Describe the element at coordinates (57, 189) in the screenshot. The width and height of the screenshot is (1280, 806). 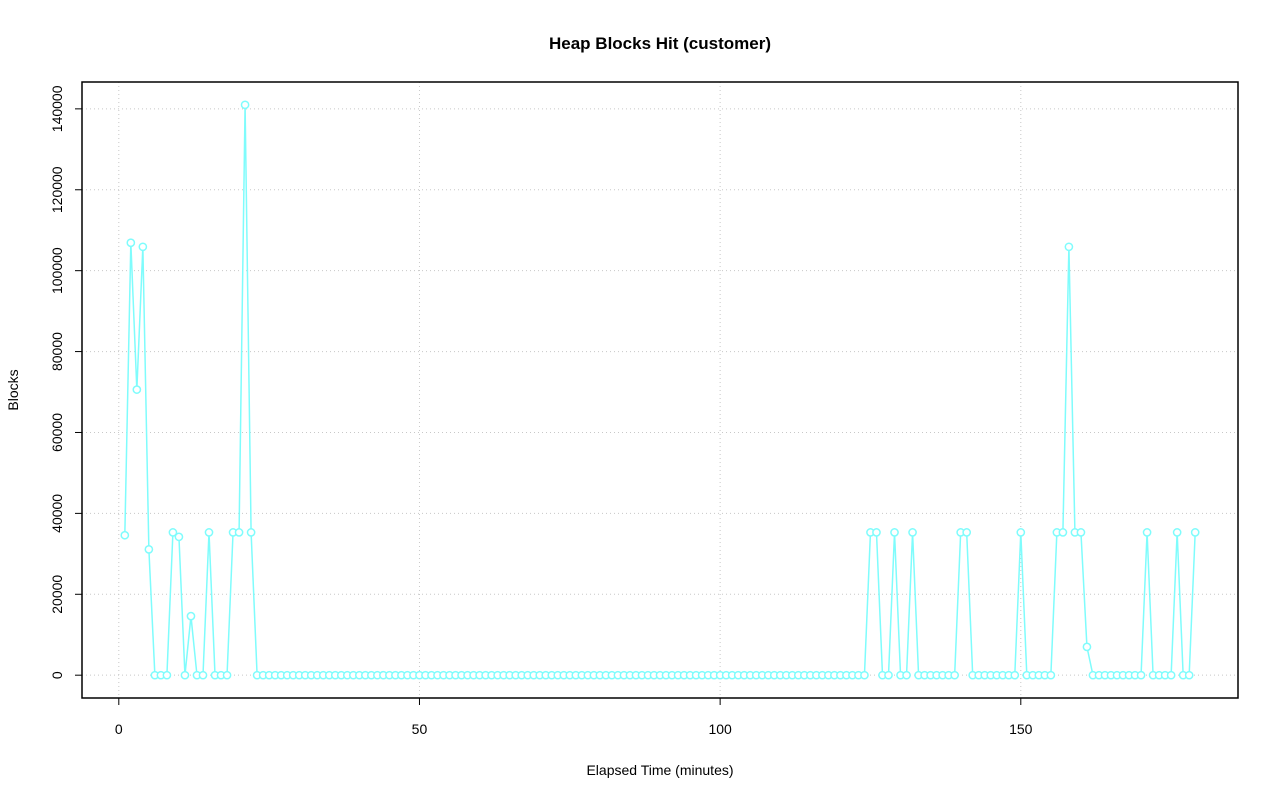
I see `y-tick-label: 120000` at that location.